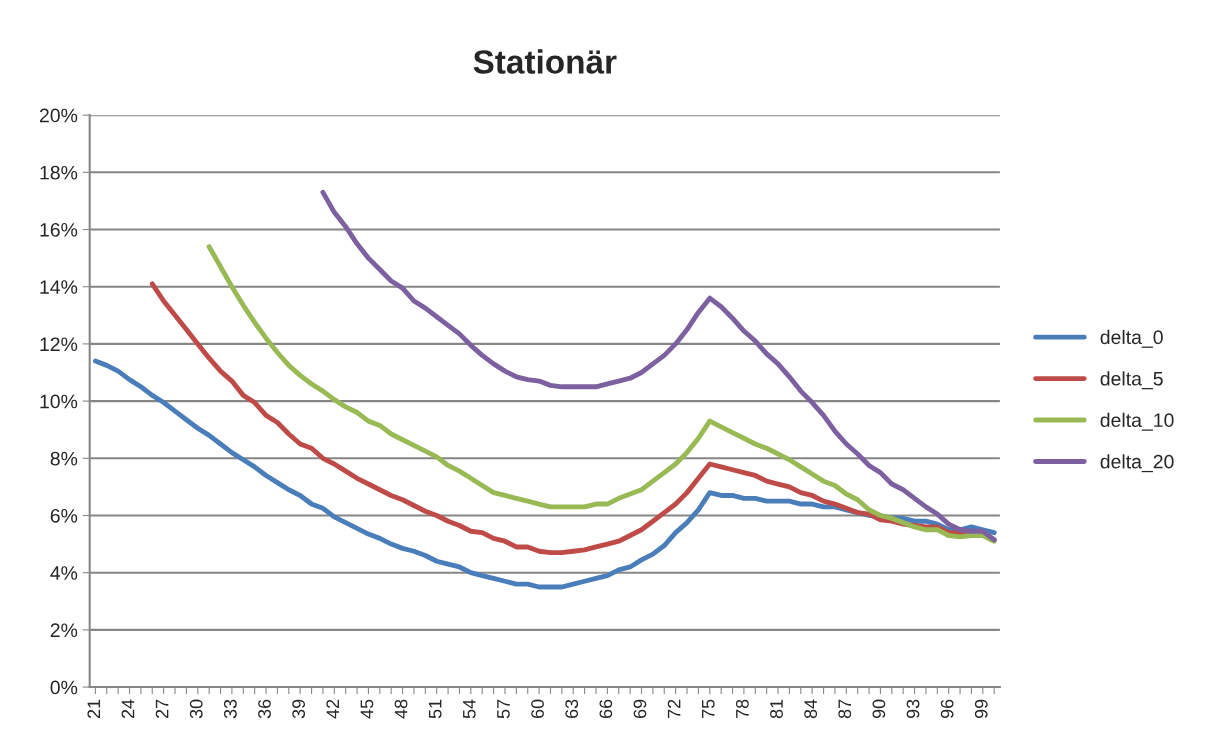  Describe the element at coordinates (879, 709) in the screenshot. I see `x-tick-label: 90` at that location.